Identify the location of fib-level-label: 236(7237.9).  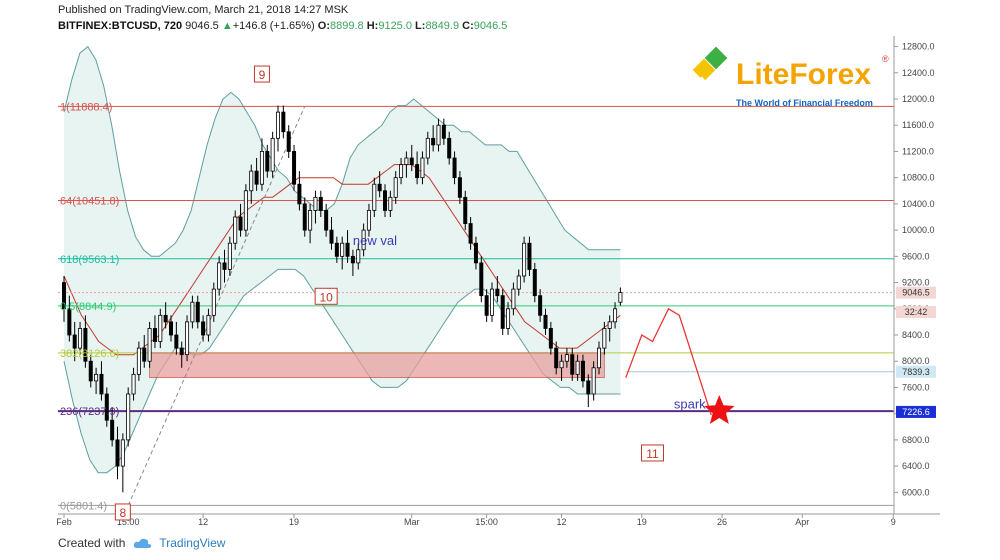
(89, 412).